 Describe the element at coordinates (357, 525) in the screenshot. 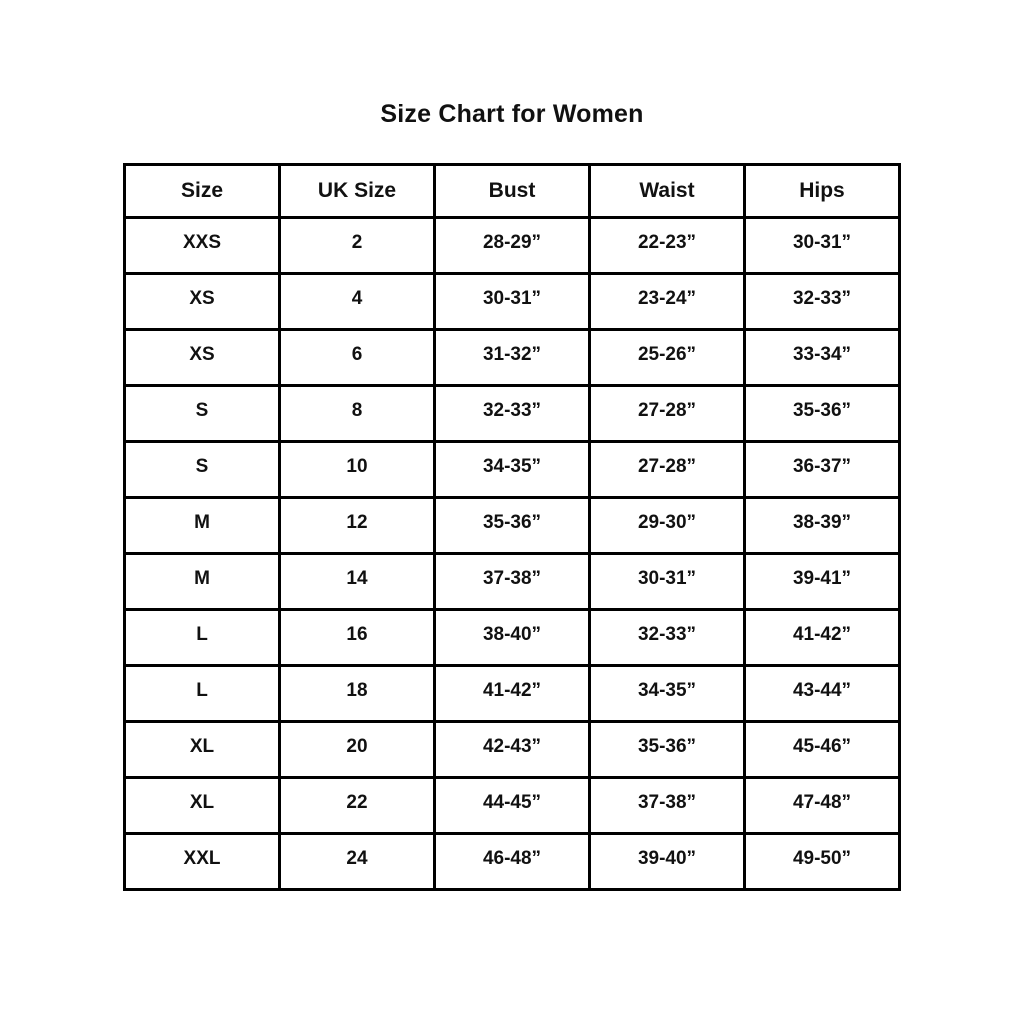

I see `table-cell: 12` at that location.